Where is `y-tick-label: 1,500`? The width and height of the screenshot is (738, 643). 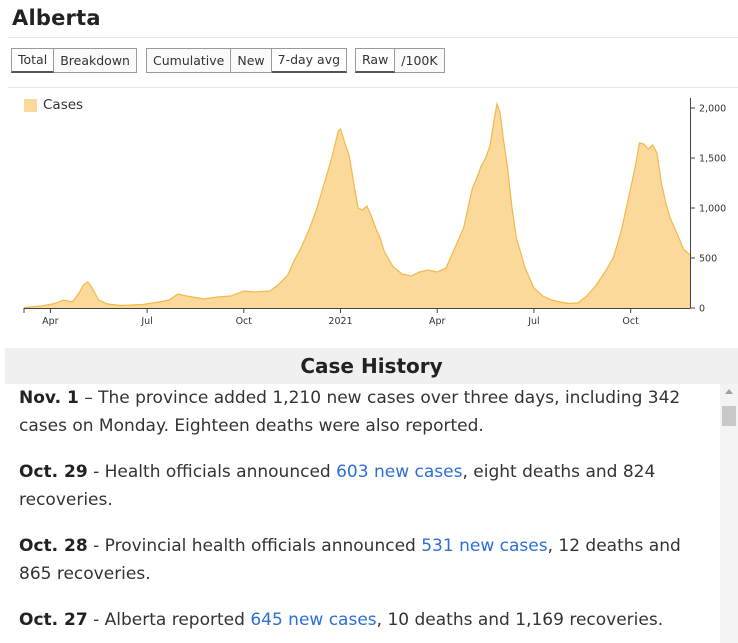
y-tick-label: 1,500 is located at coordinates (712, 159).